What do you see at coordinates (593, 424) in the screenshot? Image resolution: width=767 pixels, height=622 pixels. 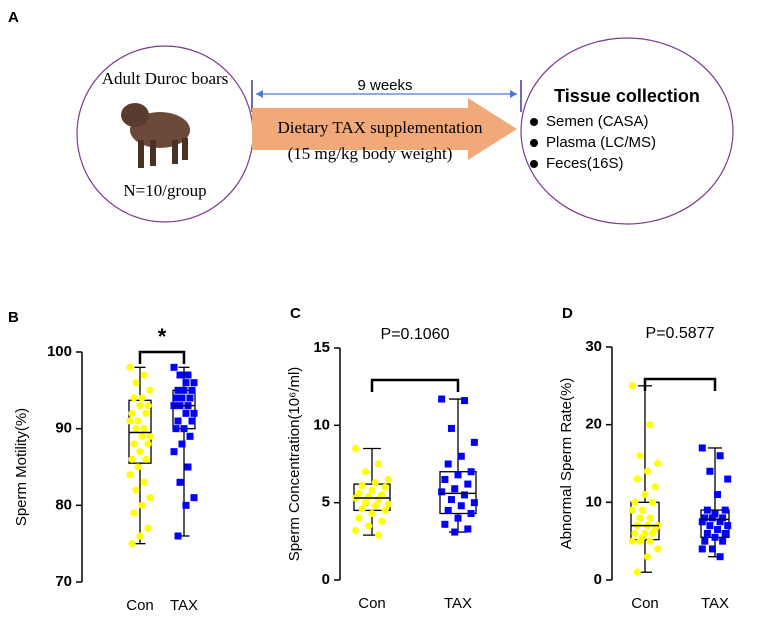 I see `y-tick-label: 20` at bounding box center [593, 424].